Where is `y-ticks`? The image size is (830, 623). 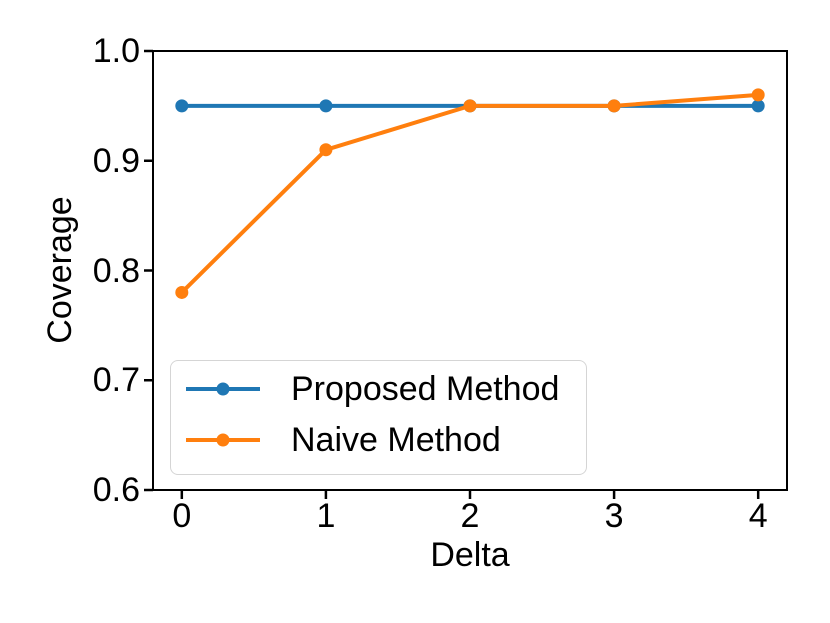
y-ticks is located at coordinates (148, 270).